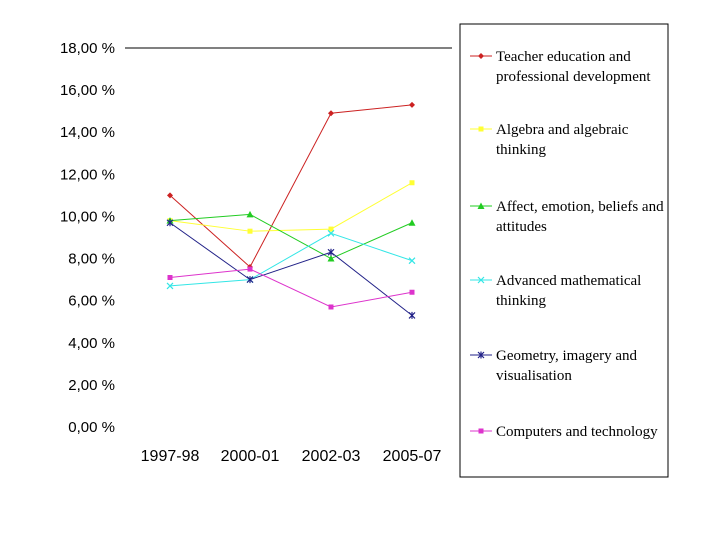 This screenshot has width=720, height=540. What do you see at coordinates (563, 57) in the screenshot?
I see `legend-label: Teacher education and` at bounding box center [563, 57].